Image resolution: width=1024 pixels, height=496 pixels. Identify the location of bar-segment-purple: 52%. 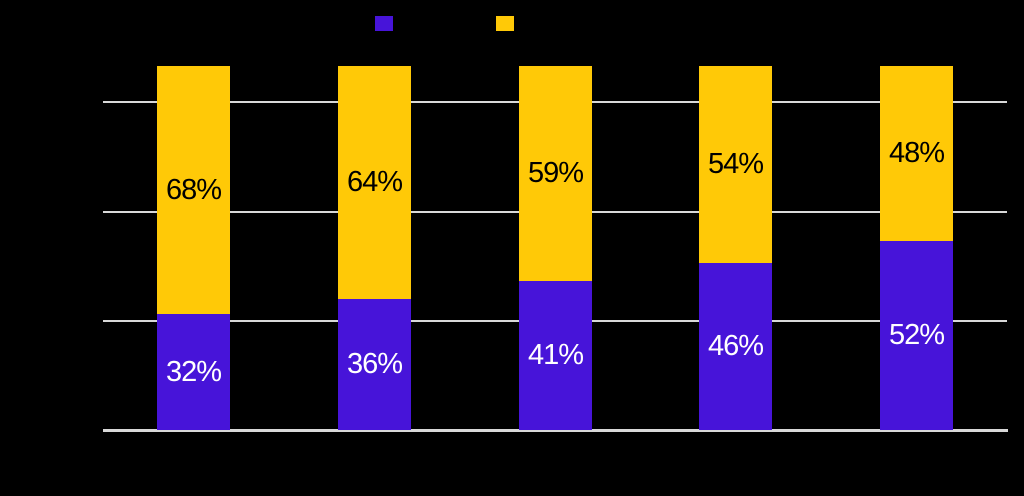
(916, 335).